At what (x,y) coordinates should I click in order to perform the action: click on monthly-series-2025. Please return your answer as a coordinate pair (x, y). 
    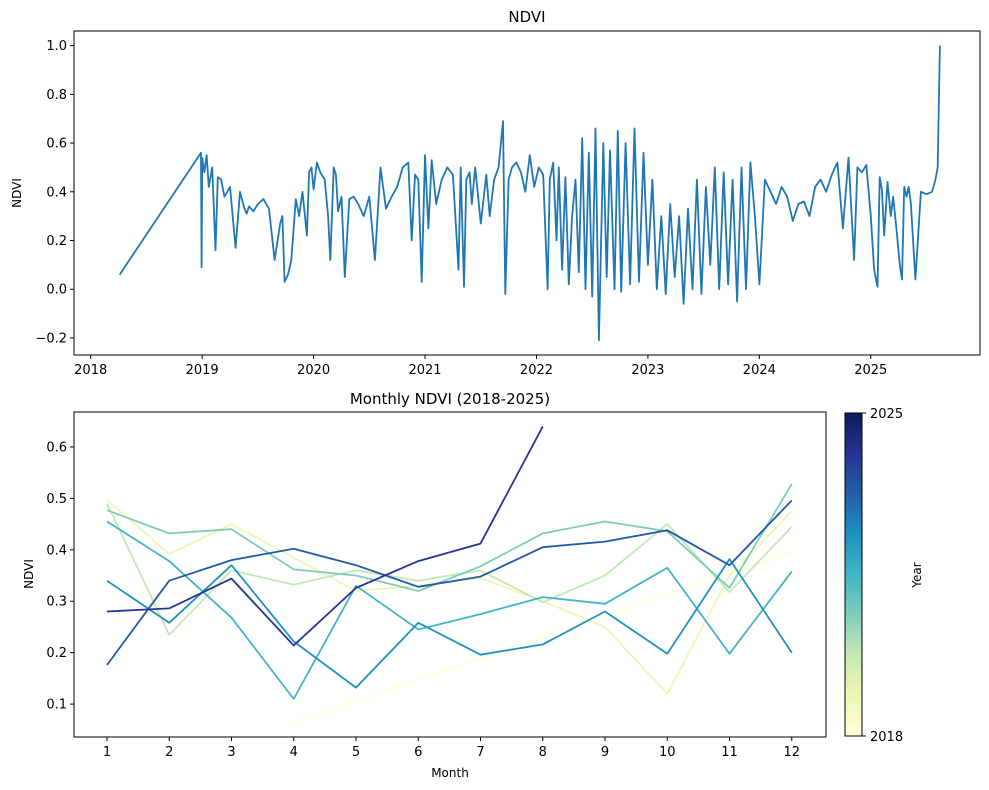
    Looking at the image, I should click on (325, 536).